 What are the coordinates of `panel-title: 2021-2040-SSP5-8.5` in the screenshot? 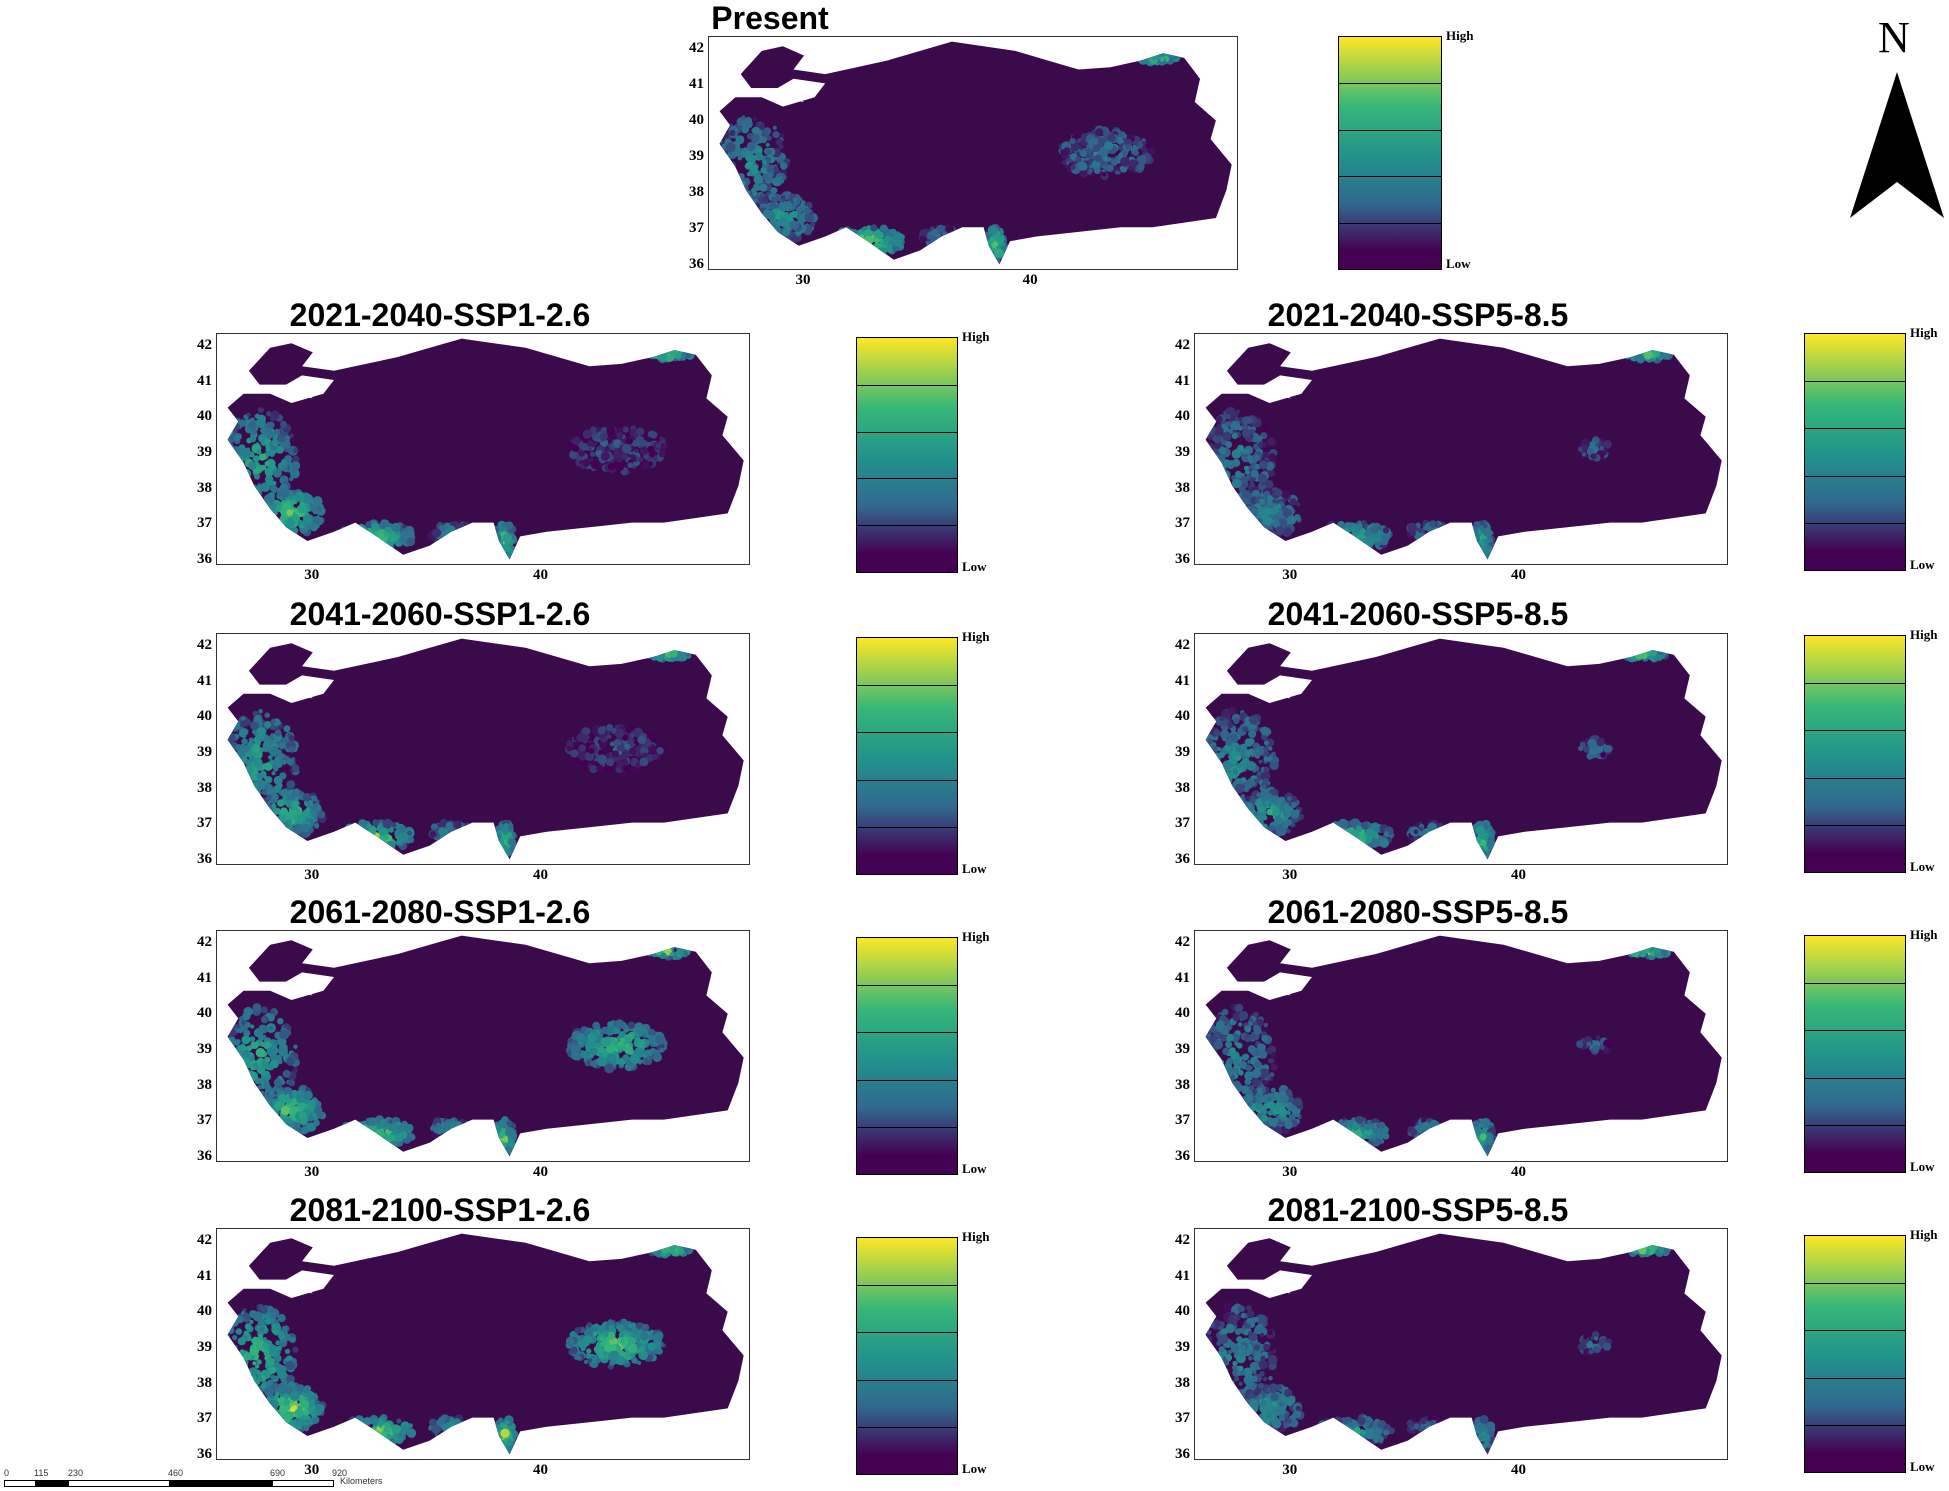 It's located at (1418, 315).